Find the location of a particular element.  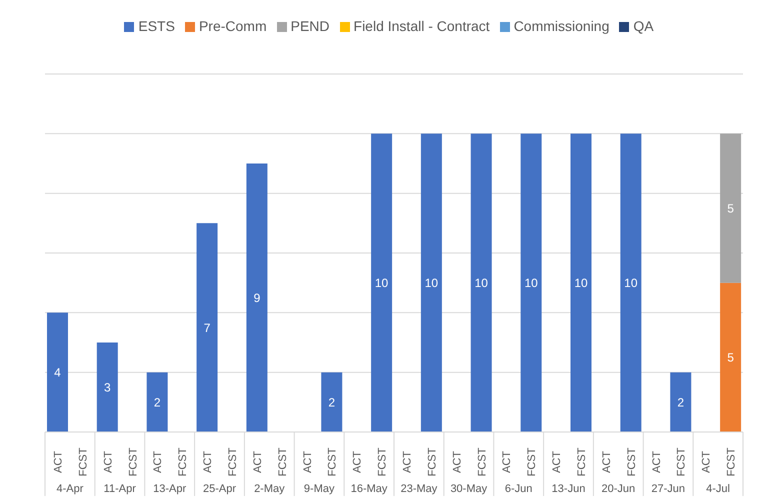

text: 13-Apr is located at coordinates (169, 489).